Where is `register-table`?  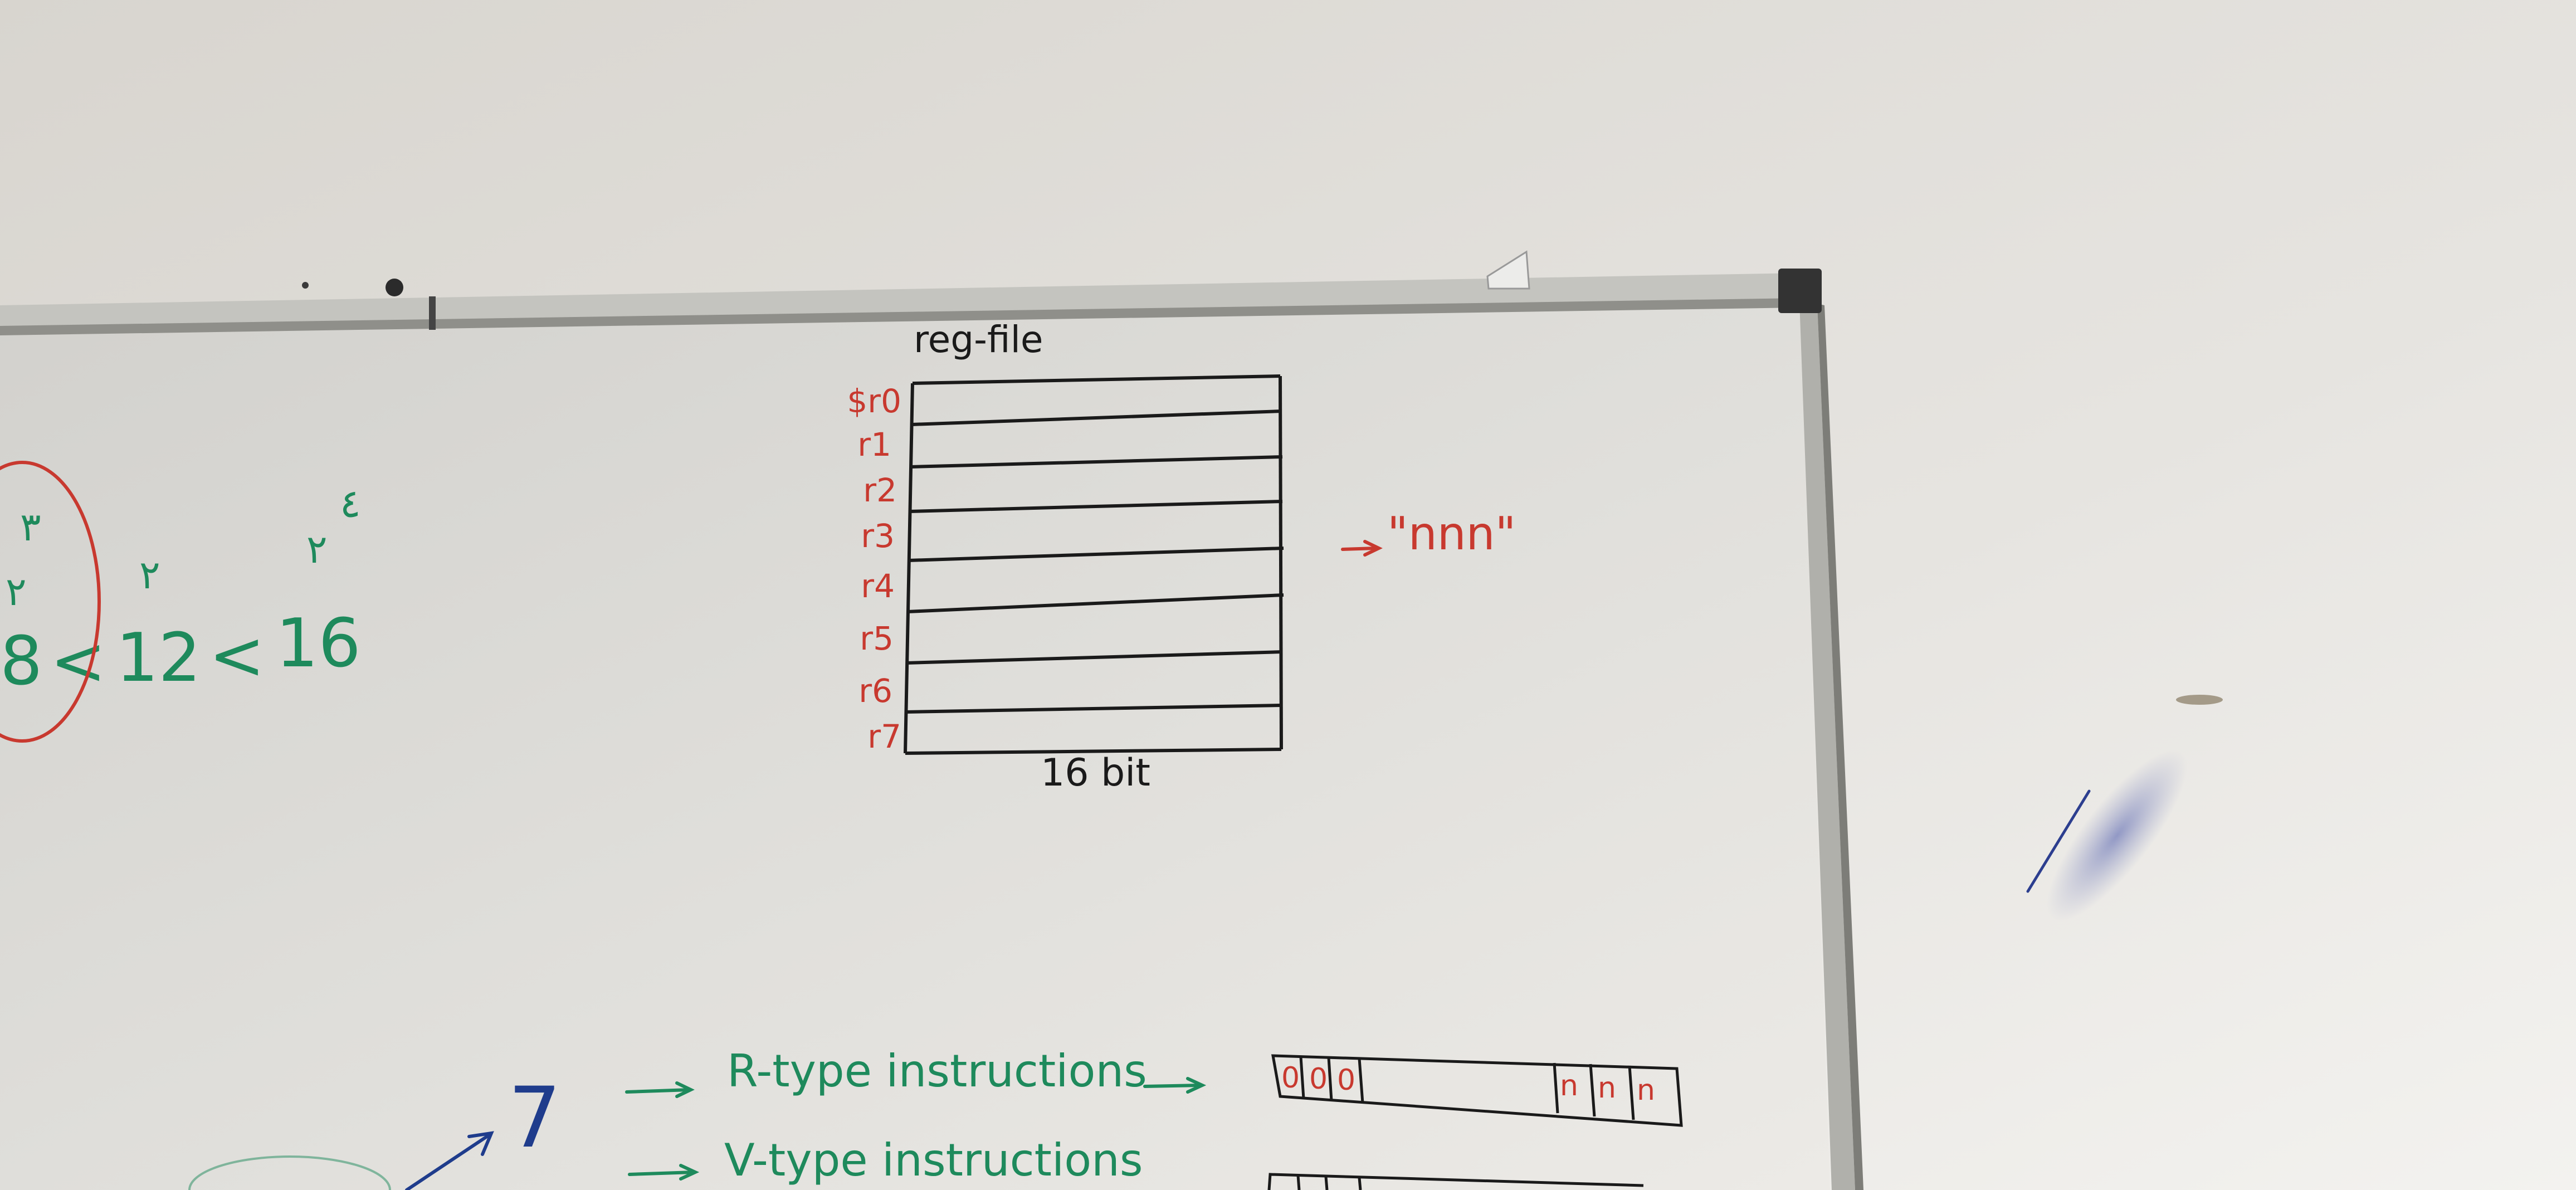
register-table is located at coordinates (1094, 564).